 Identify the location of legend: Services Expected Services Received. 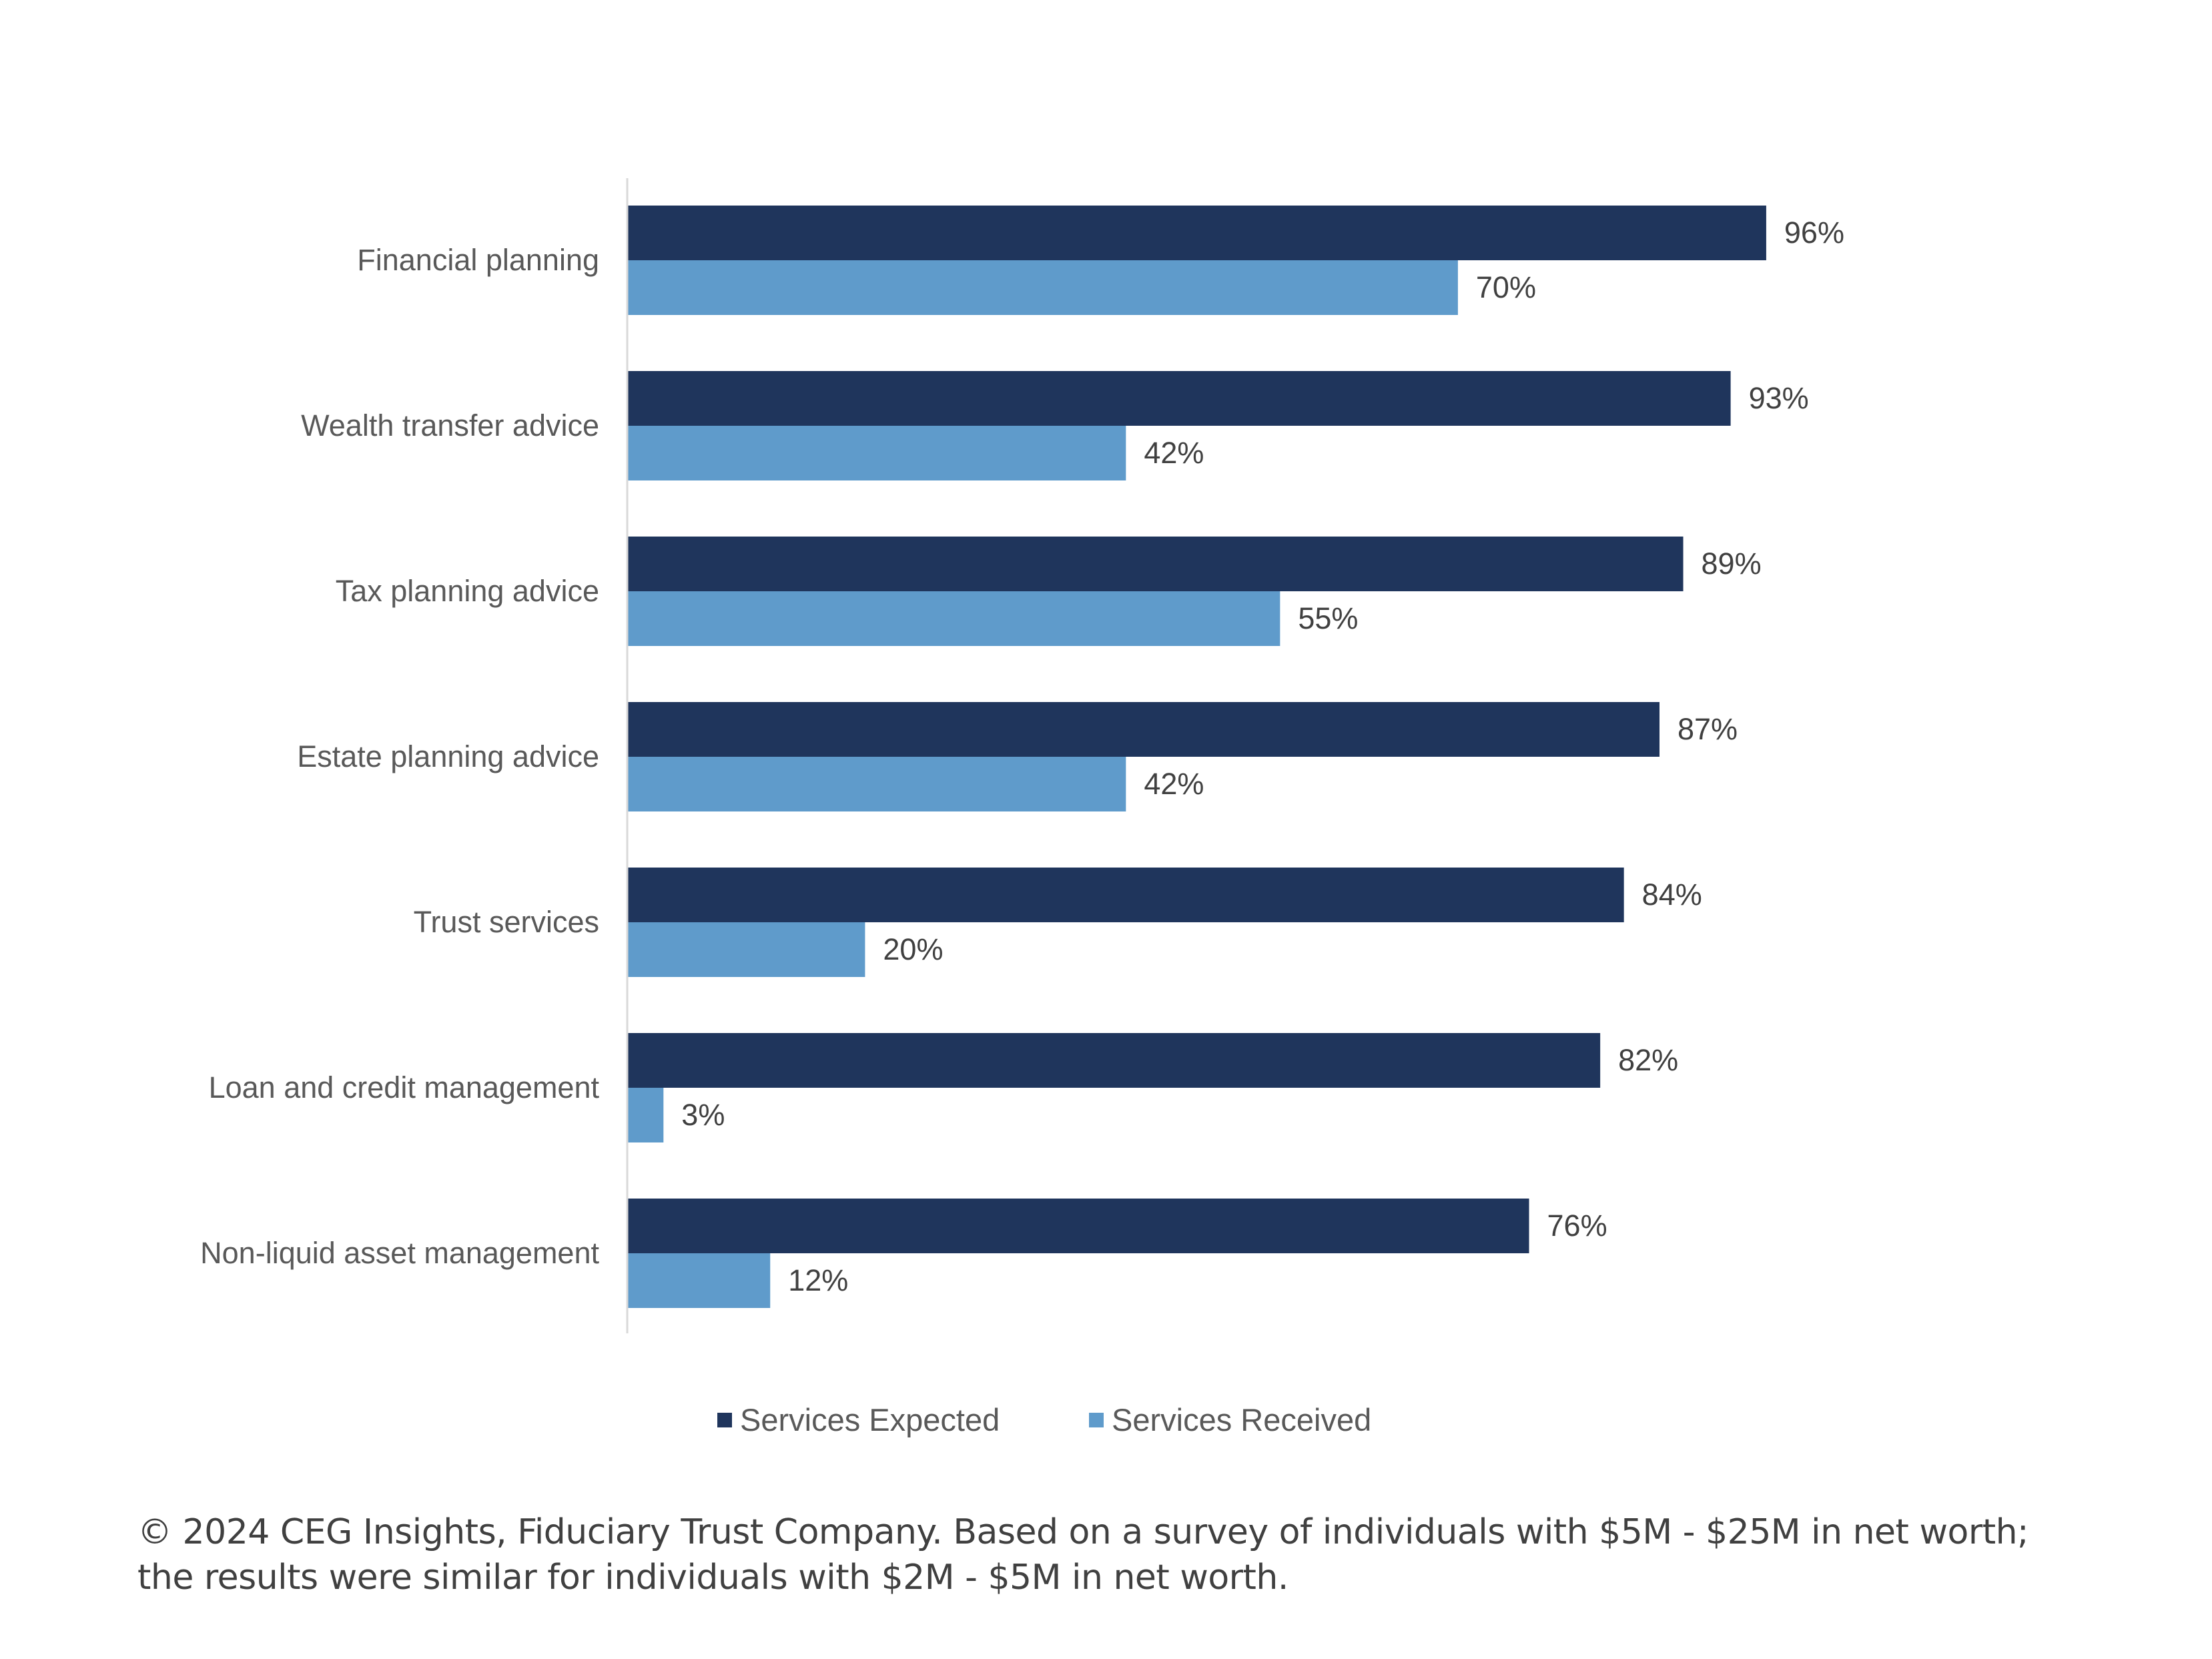
(1106, 1424).